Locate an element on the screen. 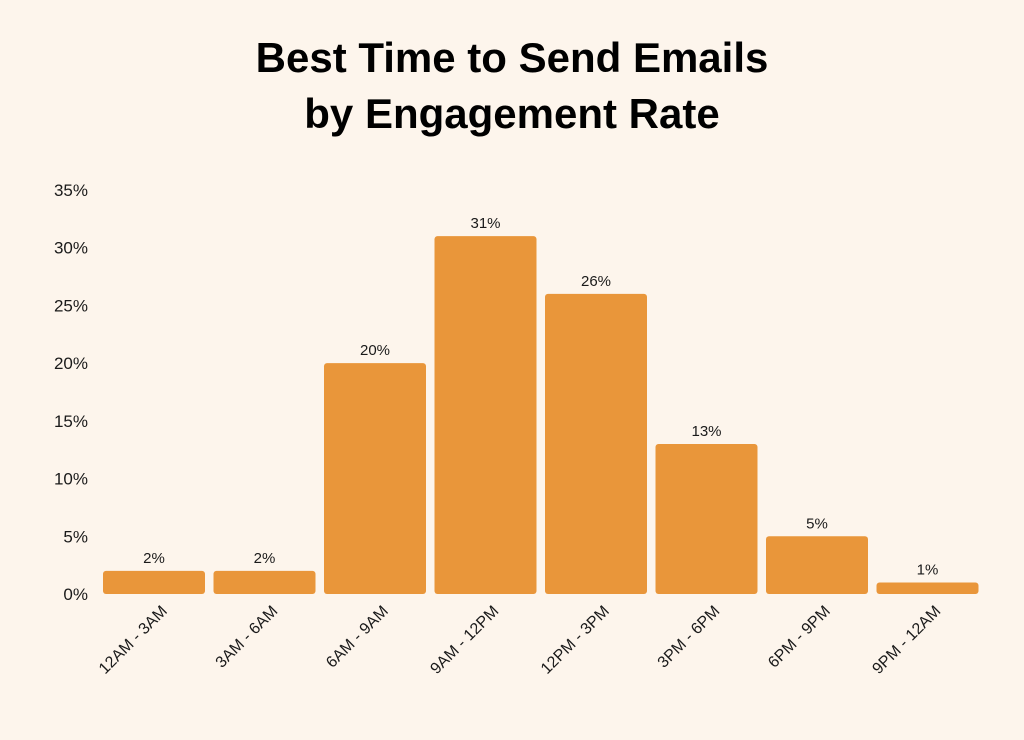  y-tick-label: 10% is located at coordinates (71, 479).